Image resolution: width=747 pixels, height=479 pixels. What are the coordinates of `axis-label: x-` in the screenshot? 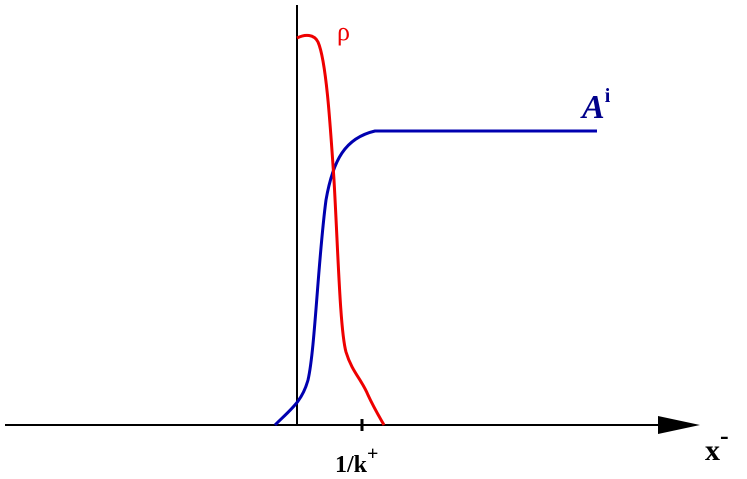 It's located at (717, 444).